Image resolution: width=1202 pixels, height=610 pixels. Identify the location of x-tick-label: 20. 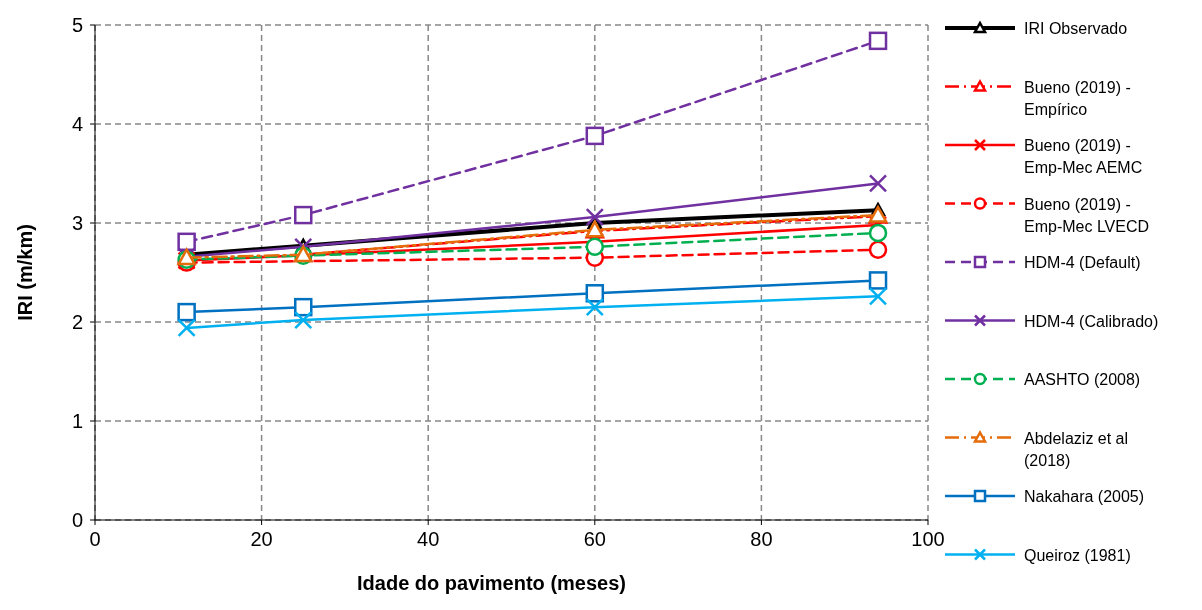
(261, 539).